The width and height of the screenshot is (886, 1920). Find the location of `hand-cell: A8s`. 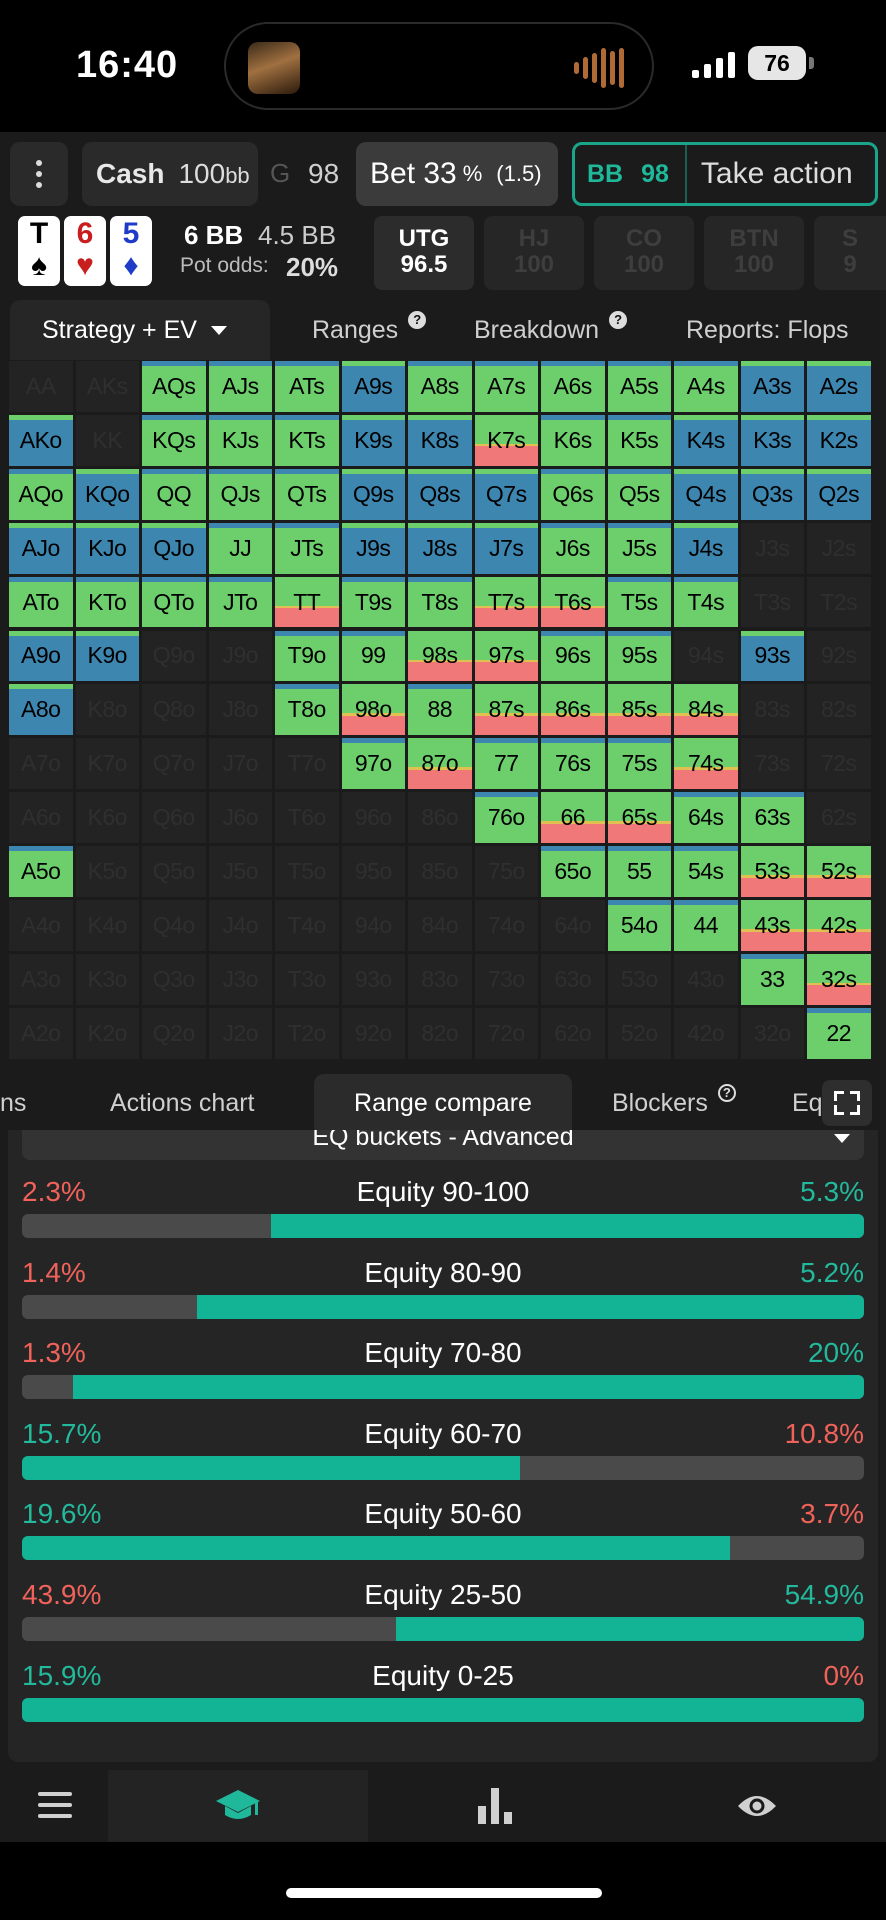

hand-cell: A8s is located at coordinates (440, 386).